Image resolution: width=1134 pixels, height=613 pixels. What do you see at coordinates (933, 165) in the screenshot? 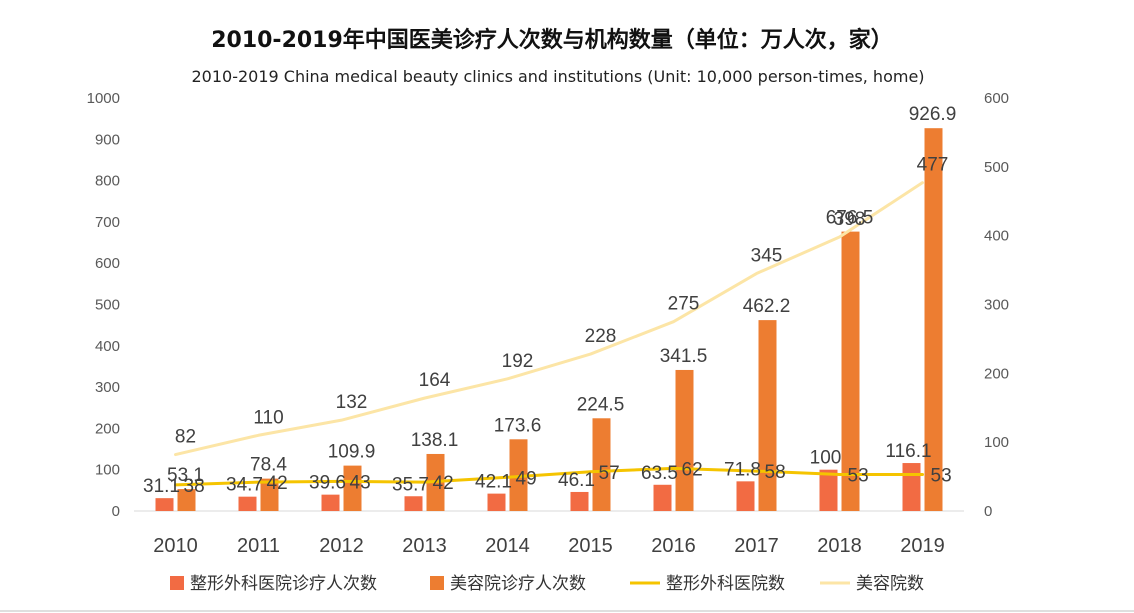
I see `data-label-beauty-salons: 477` at bounding box center [933, 165].